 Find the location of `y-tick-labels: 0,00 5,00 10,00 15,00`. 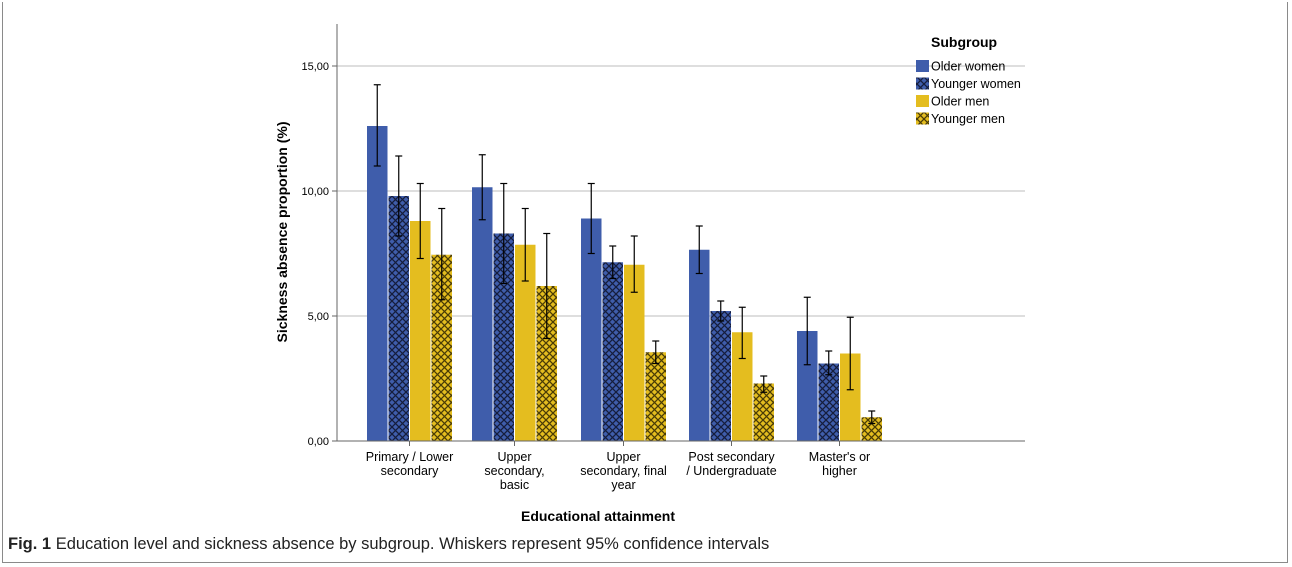

y-tick-labels: 0,00 5,00 10,00 15,00 is located at coordinates (319, 254).